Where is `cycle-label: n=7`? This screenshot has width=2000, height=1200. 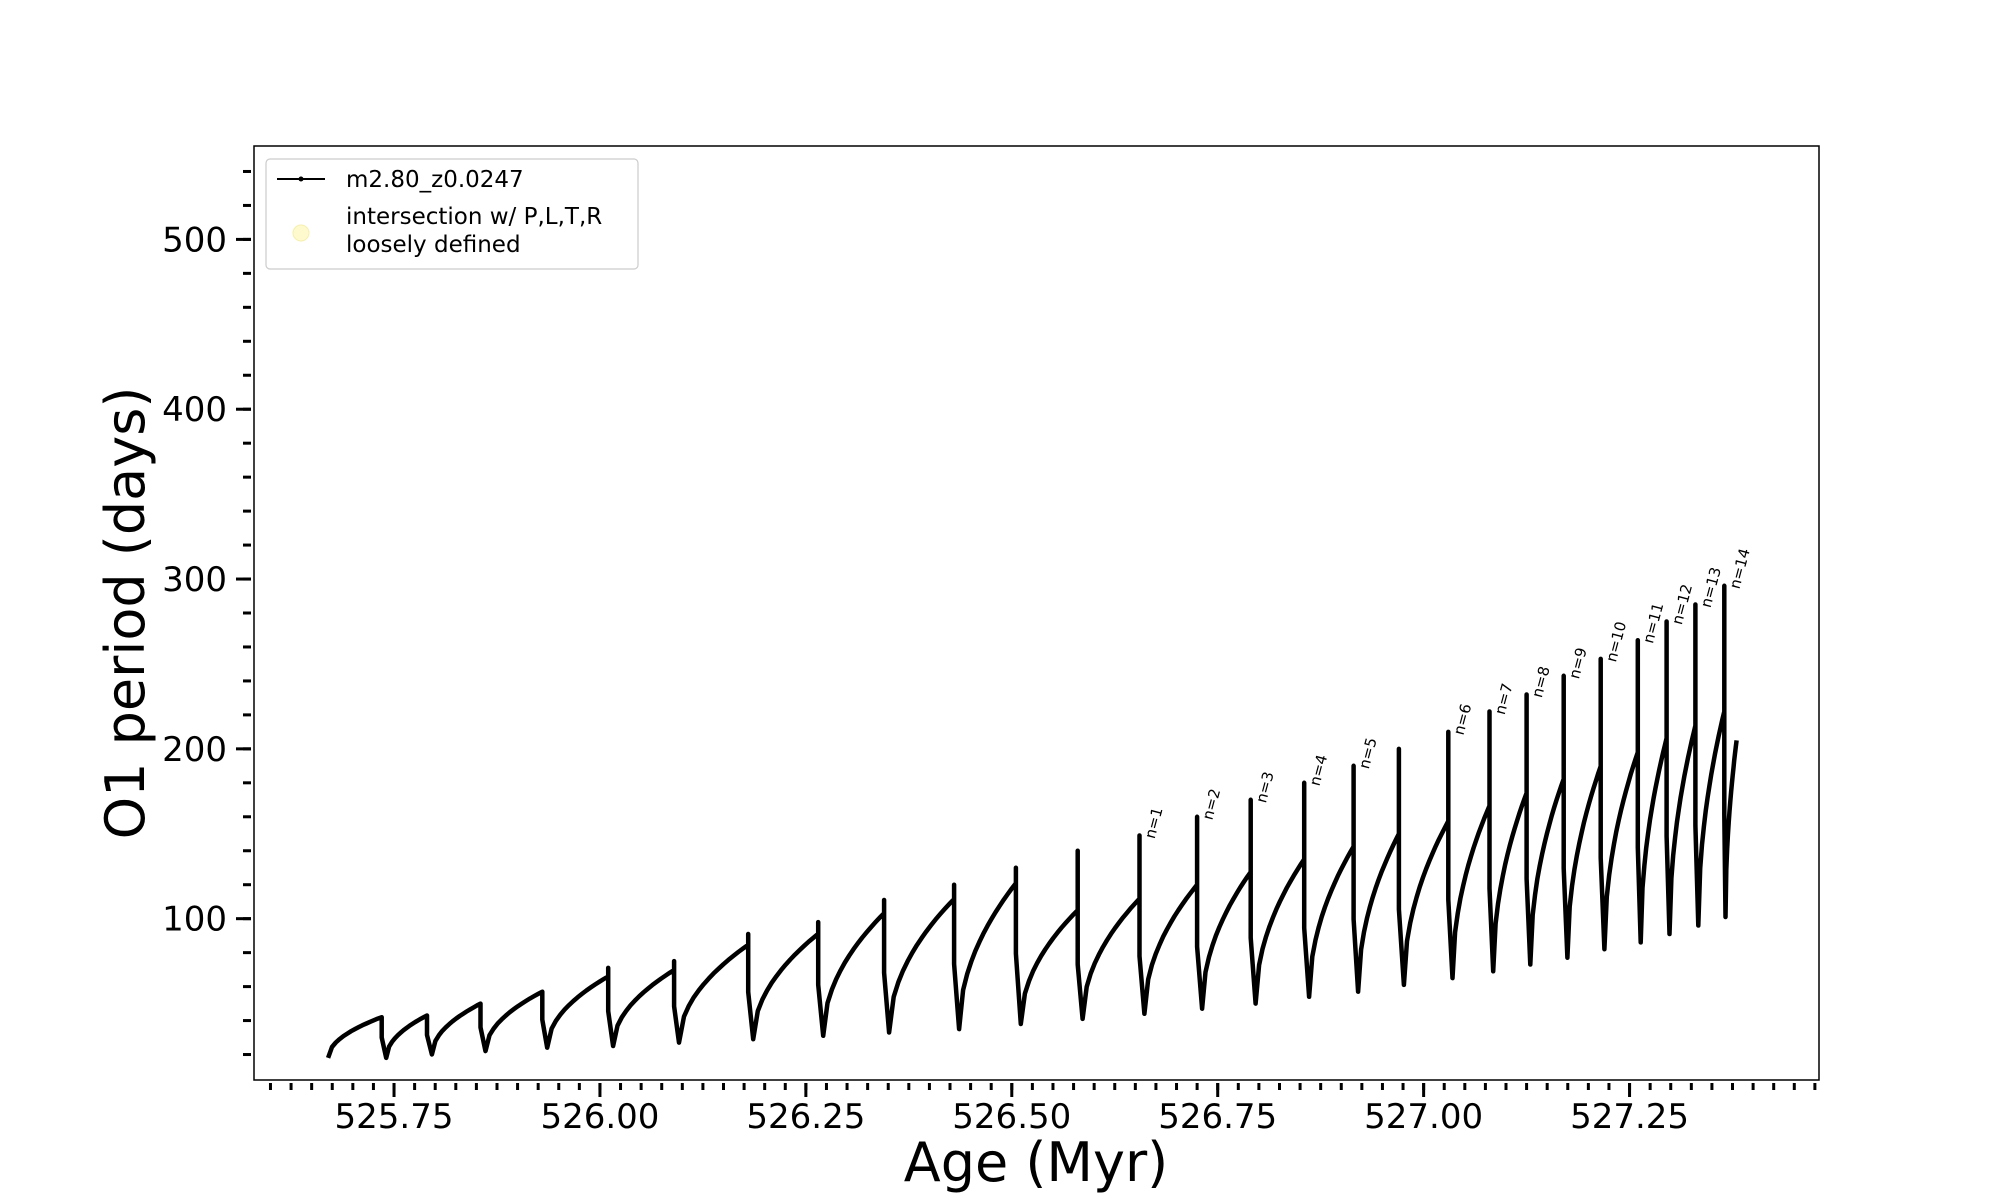 cycle-label: n=7 is located at coordinates (1504, 698).